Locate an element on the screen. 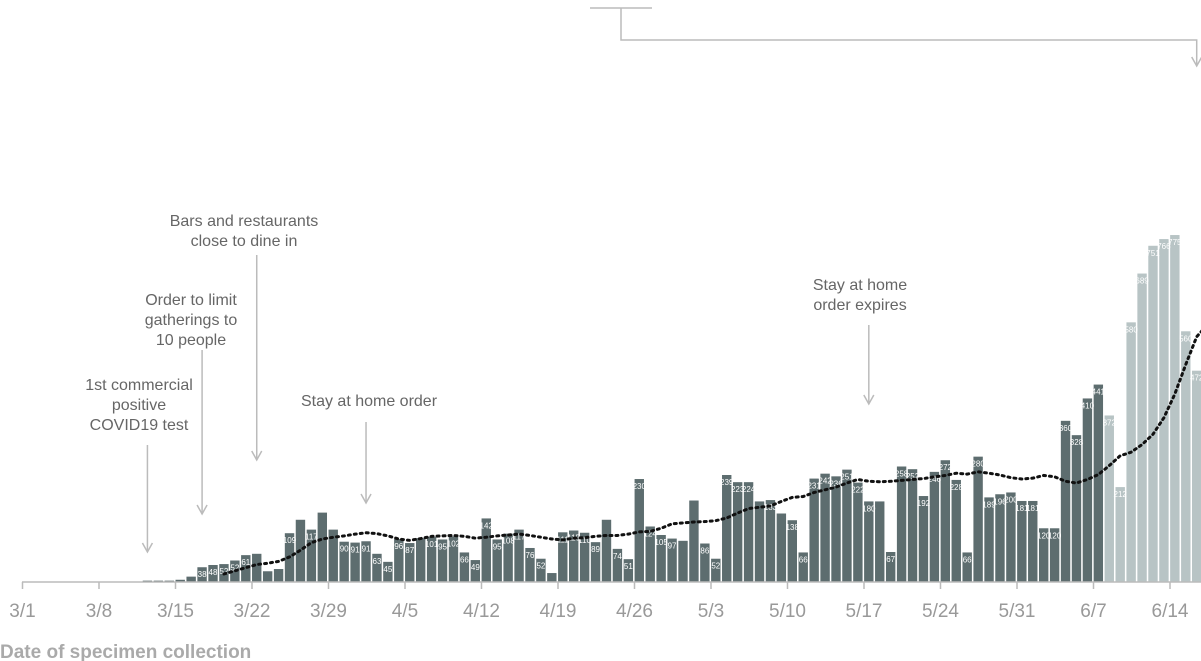 The image size is (1201, 661). bar-value-label: 272 is located at coordinates (946, 467).